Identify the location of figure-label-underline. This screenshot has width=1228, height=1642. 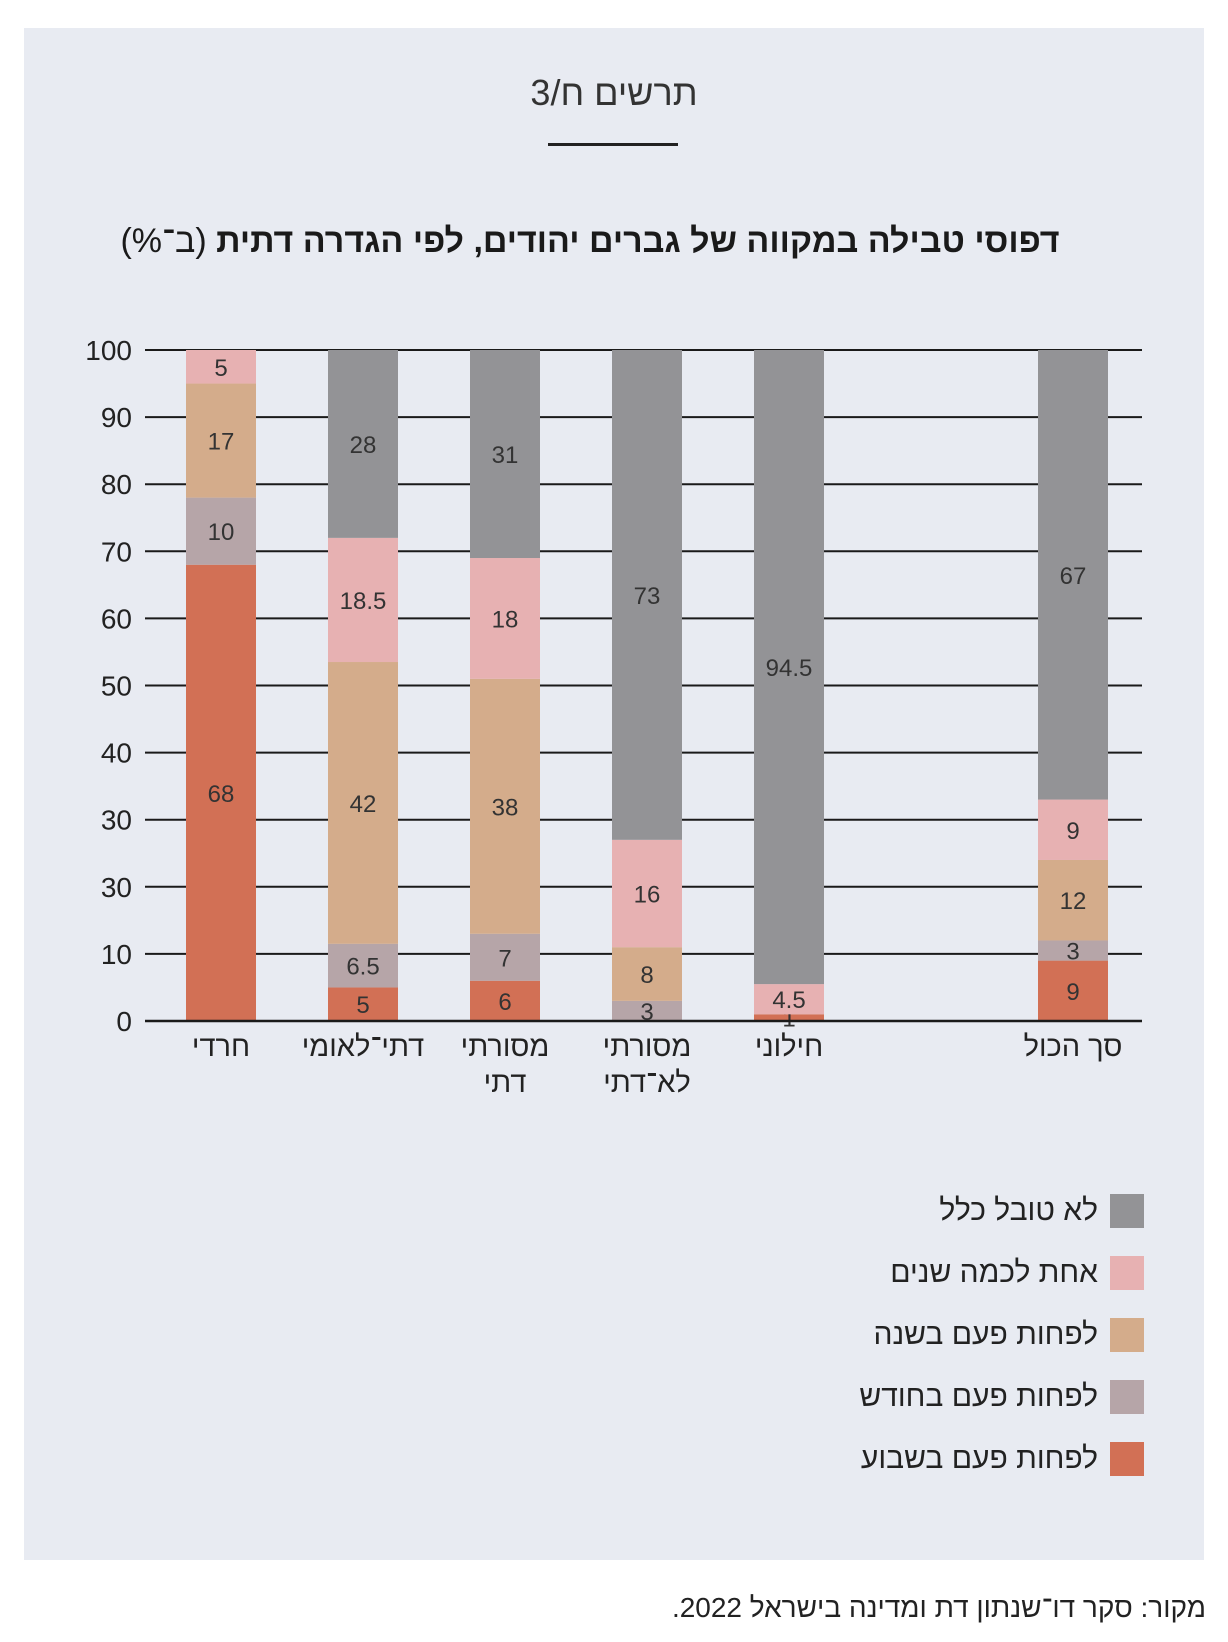
(613, 144).